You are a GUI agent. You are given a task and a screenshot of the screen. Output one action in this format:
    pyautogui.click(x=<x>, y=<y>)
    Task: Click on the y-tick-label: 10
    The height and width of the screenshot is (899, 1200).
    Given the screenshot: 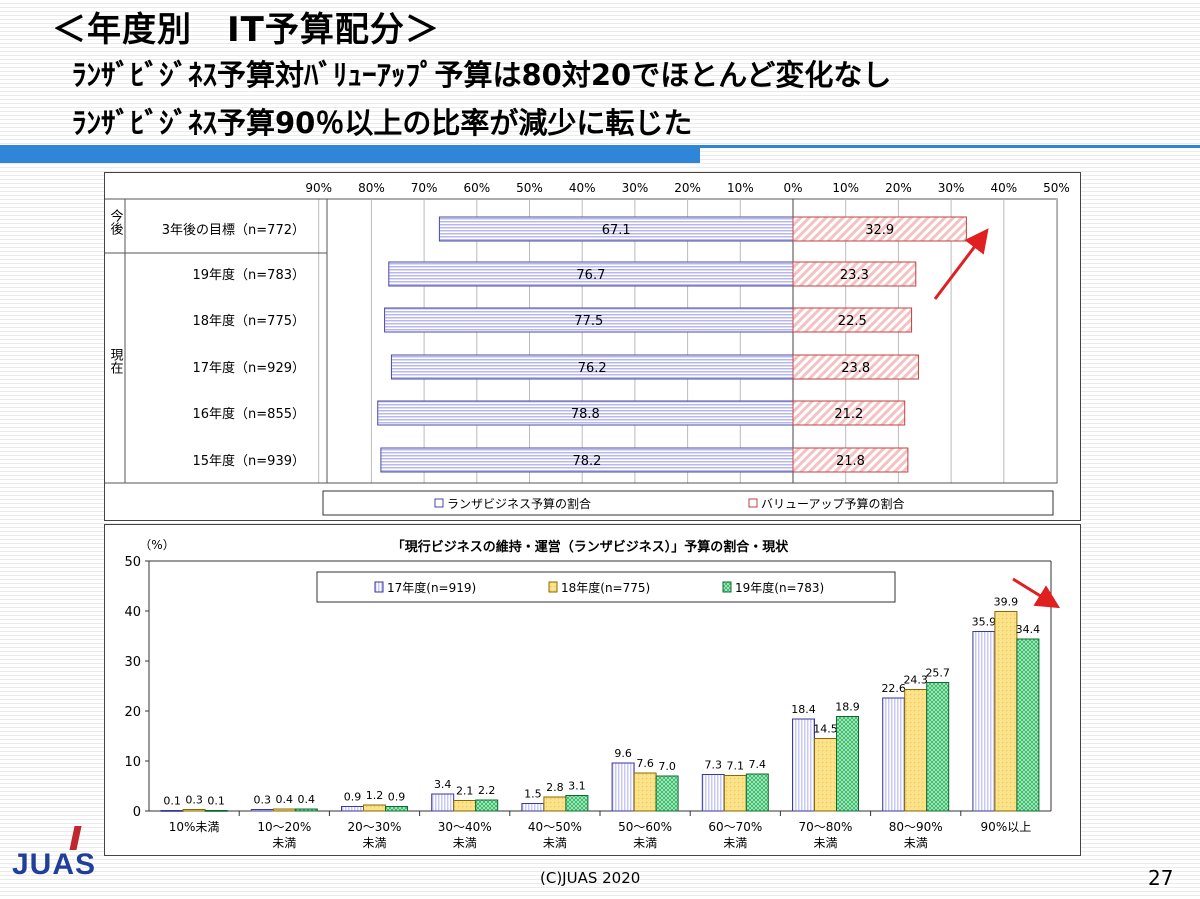 What is the action you would take?
    pyautogui.click(x=132, y=762)
    